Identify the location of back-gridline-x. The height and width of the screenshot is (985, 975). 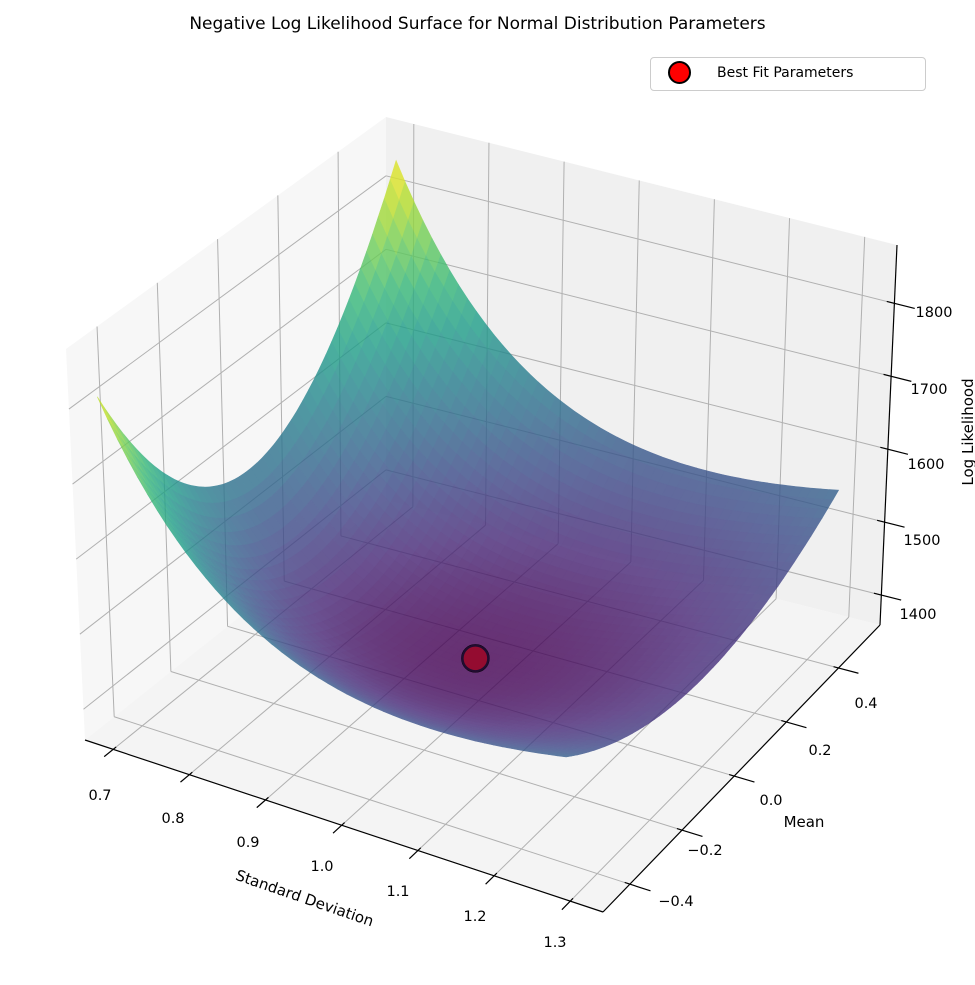
(857, 427).